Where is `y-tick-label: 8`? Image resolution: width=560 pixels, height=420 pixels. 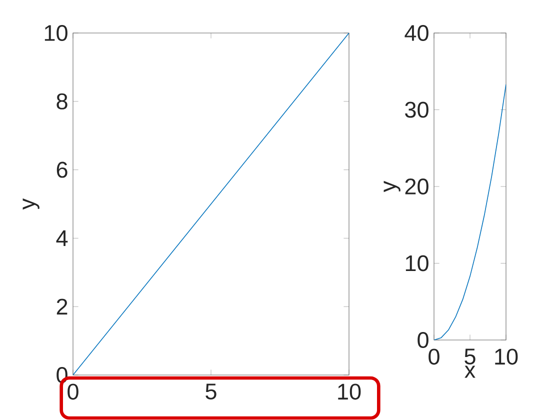
y-tick-label: 8 is located at coordinates (62, 101).